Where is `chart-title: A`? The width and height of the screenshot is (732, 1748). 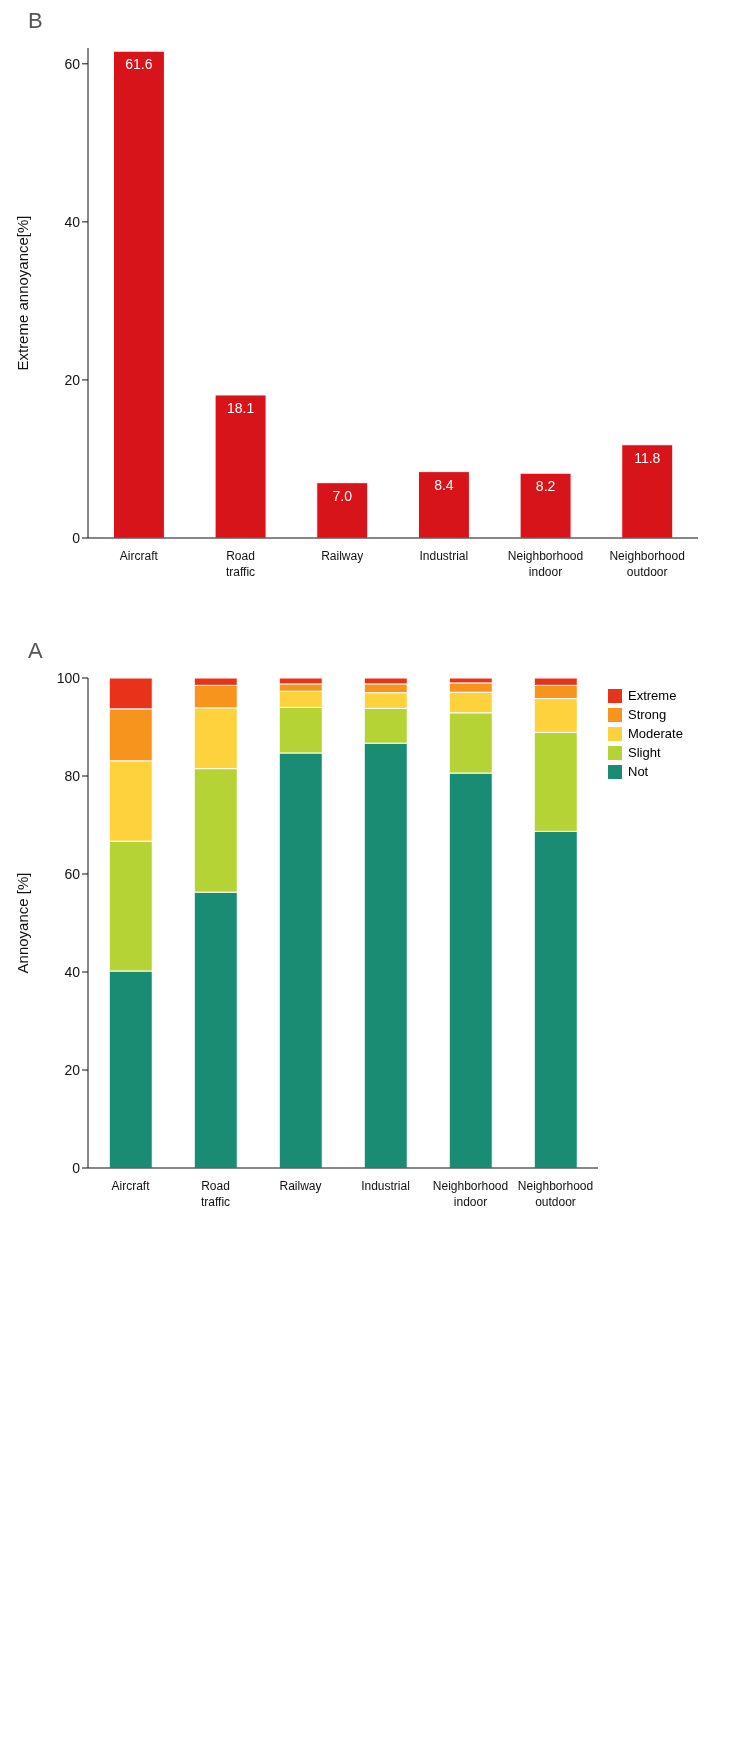 chart-title: A is located at coordinates (36, 651).